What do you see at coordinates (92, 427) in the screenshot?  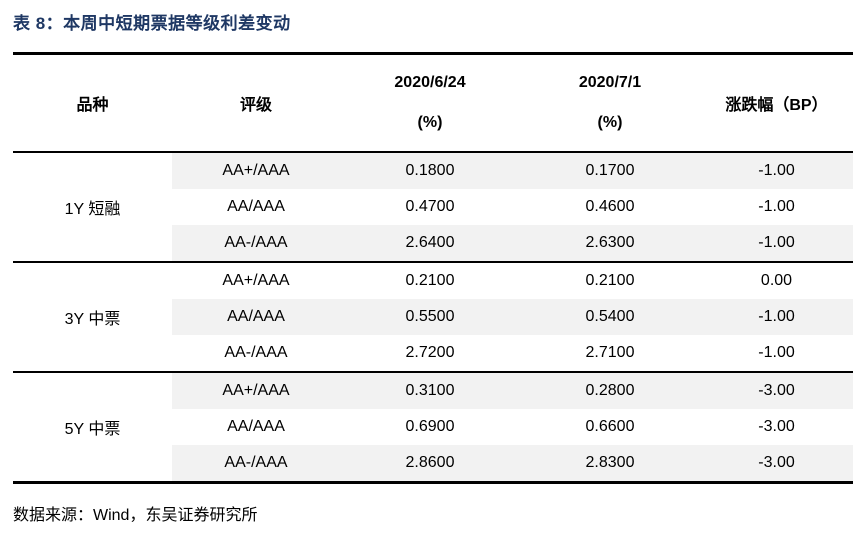 I see `variety-label: 5Y 中票` at bounding box center [92, 427].